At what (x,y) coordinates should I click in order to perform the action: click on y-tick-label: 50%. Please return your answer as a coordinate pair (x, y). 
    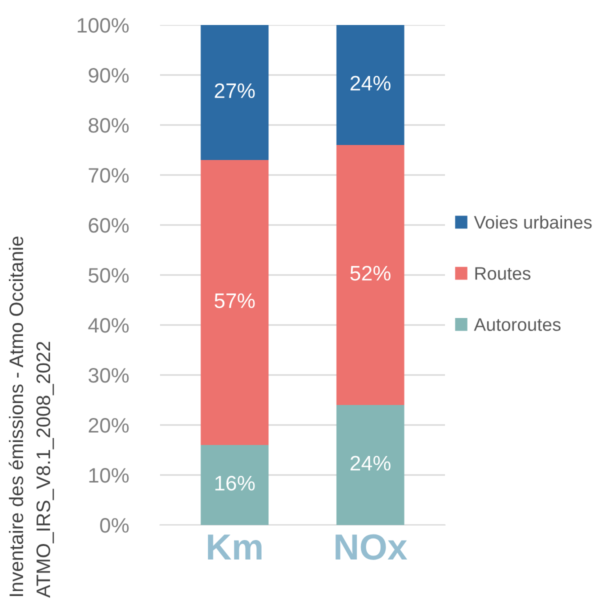
    Looking at the image, I should click on (108, 275).